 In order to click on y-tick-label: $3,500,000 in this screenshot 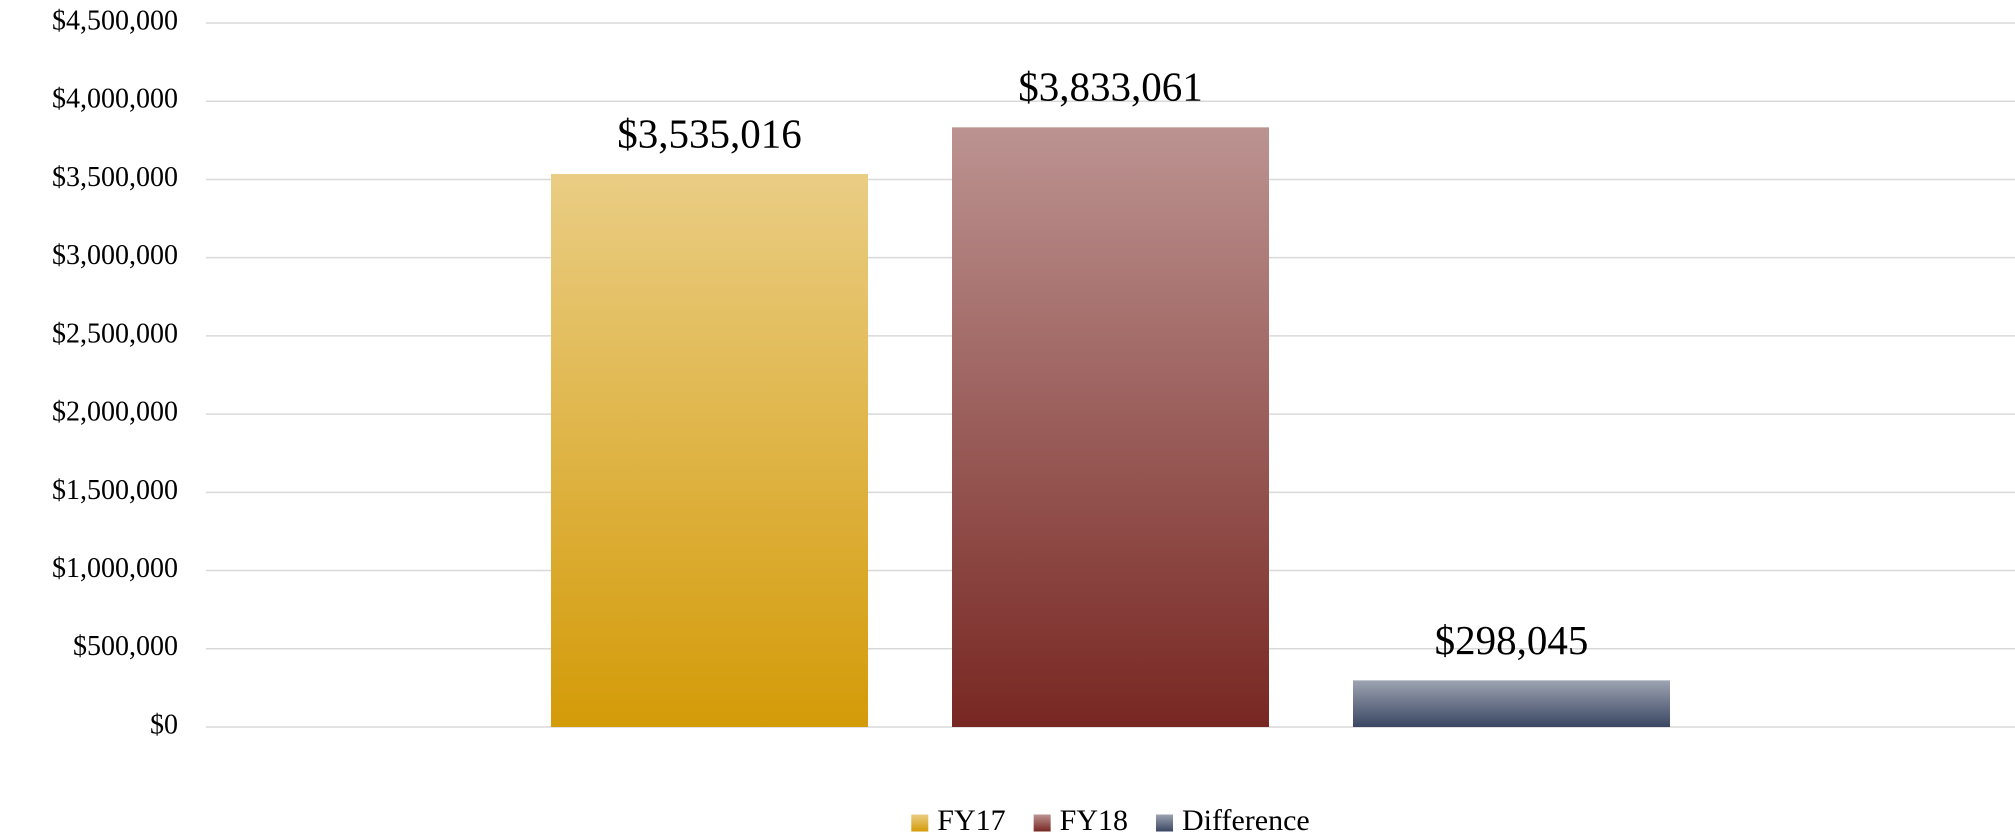, I will do `click(115, 177)`.